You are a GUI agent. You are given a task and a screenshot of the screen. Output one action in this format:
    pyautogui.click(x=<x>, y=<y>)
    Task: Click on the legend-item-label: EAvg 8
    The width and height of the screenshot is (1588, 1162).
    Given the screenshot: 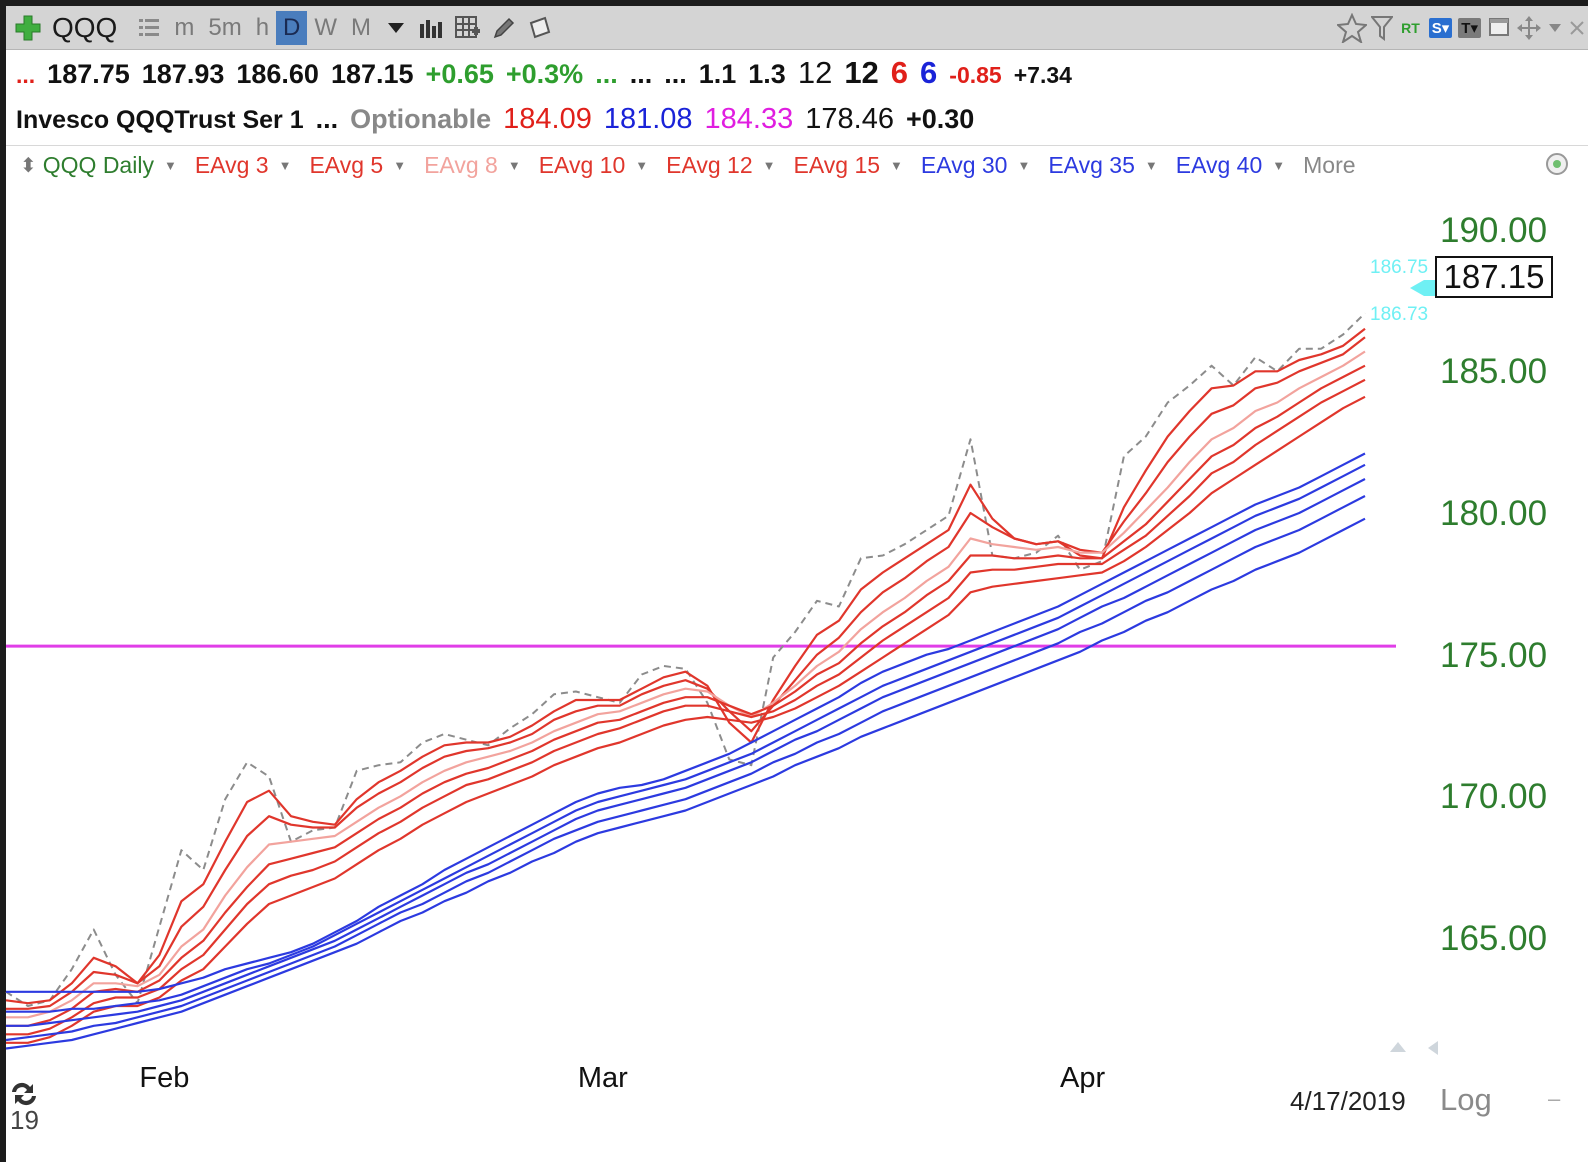 What is the action you would take?
    pyautogui.click(x=461, y=165)
    